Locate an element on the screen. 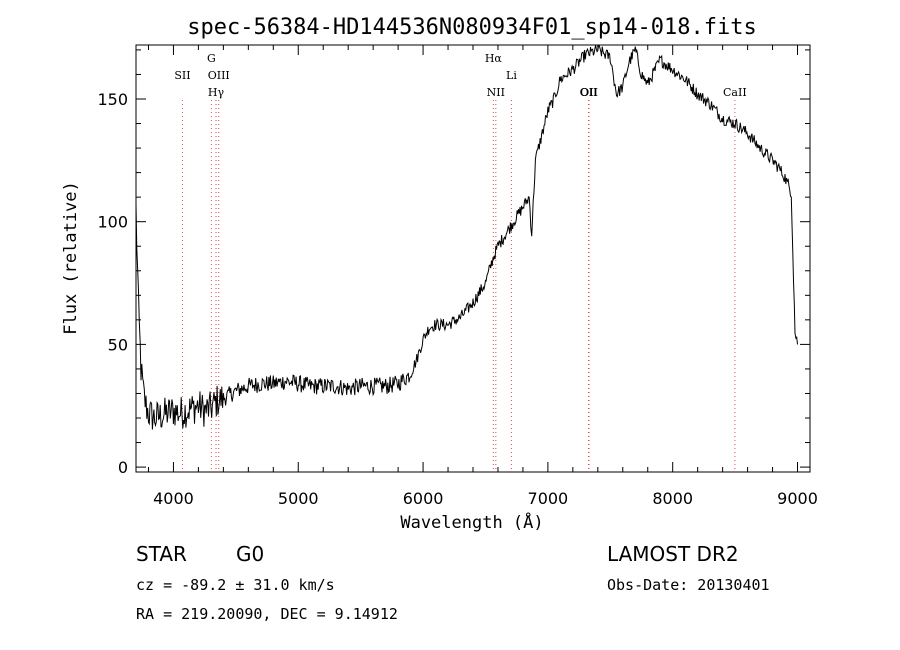 Image resolution: width=900 pixels, height=650 pixels. spectral-line-label: Li is located at coordinates (511, 75).